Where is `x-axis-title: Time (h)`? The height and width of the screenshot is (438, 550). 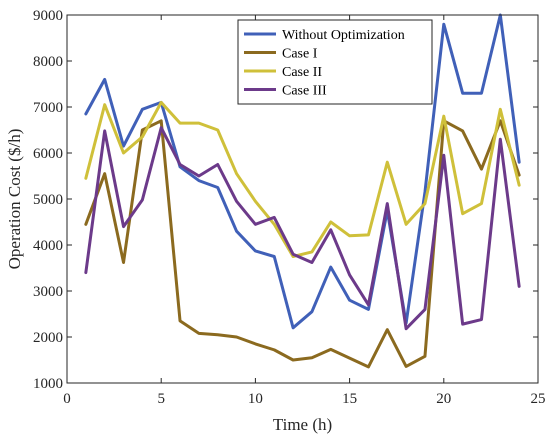
x-axis-title: Time (h) is located at coordinates (302, 424).